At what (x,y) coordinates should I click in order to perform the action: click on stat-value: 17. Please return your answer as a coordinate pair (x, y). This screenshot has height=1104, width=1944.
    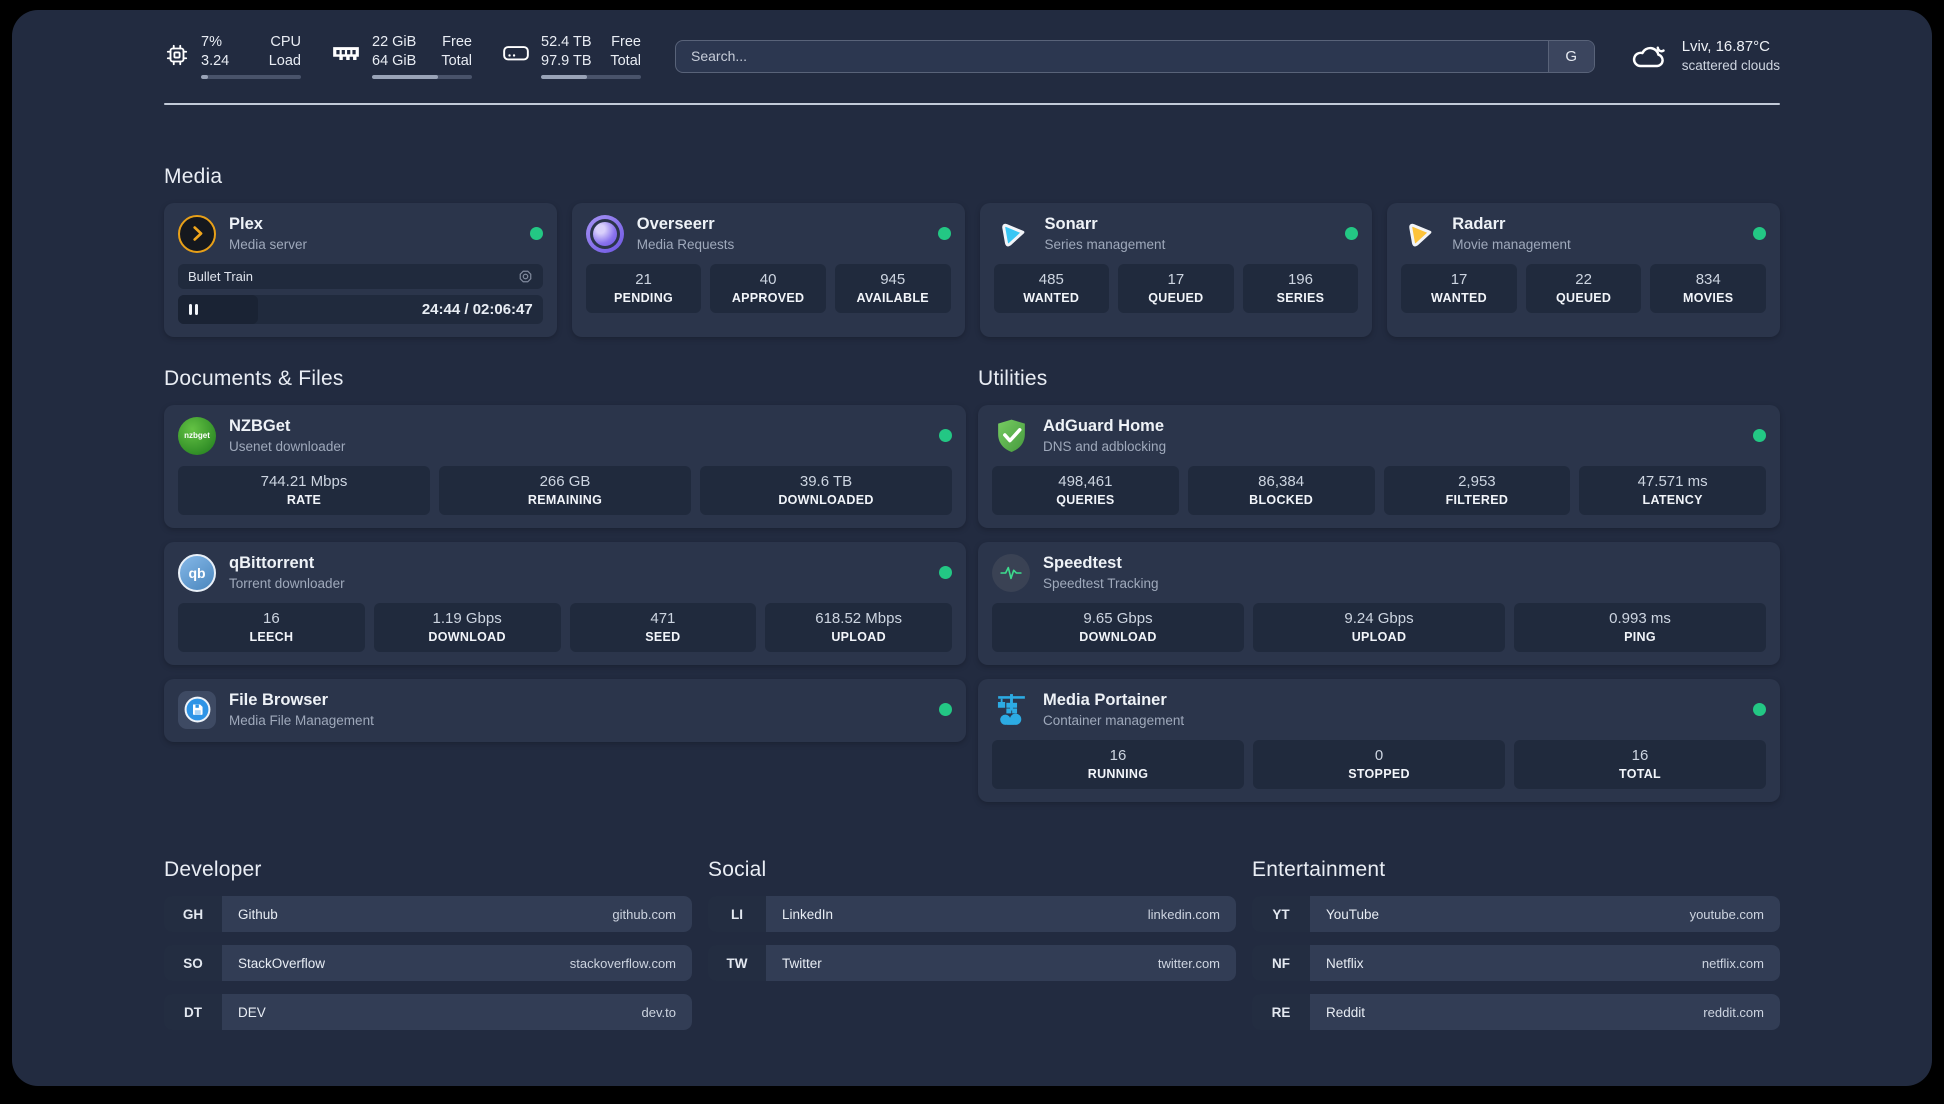
    Looking at the image, I should click on (1459, 279).